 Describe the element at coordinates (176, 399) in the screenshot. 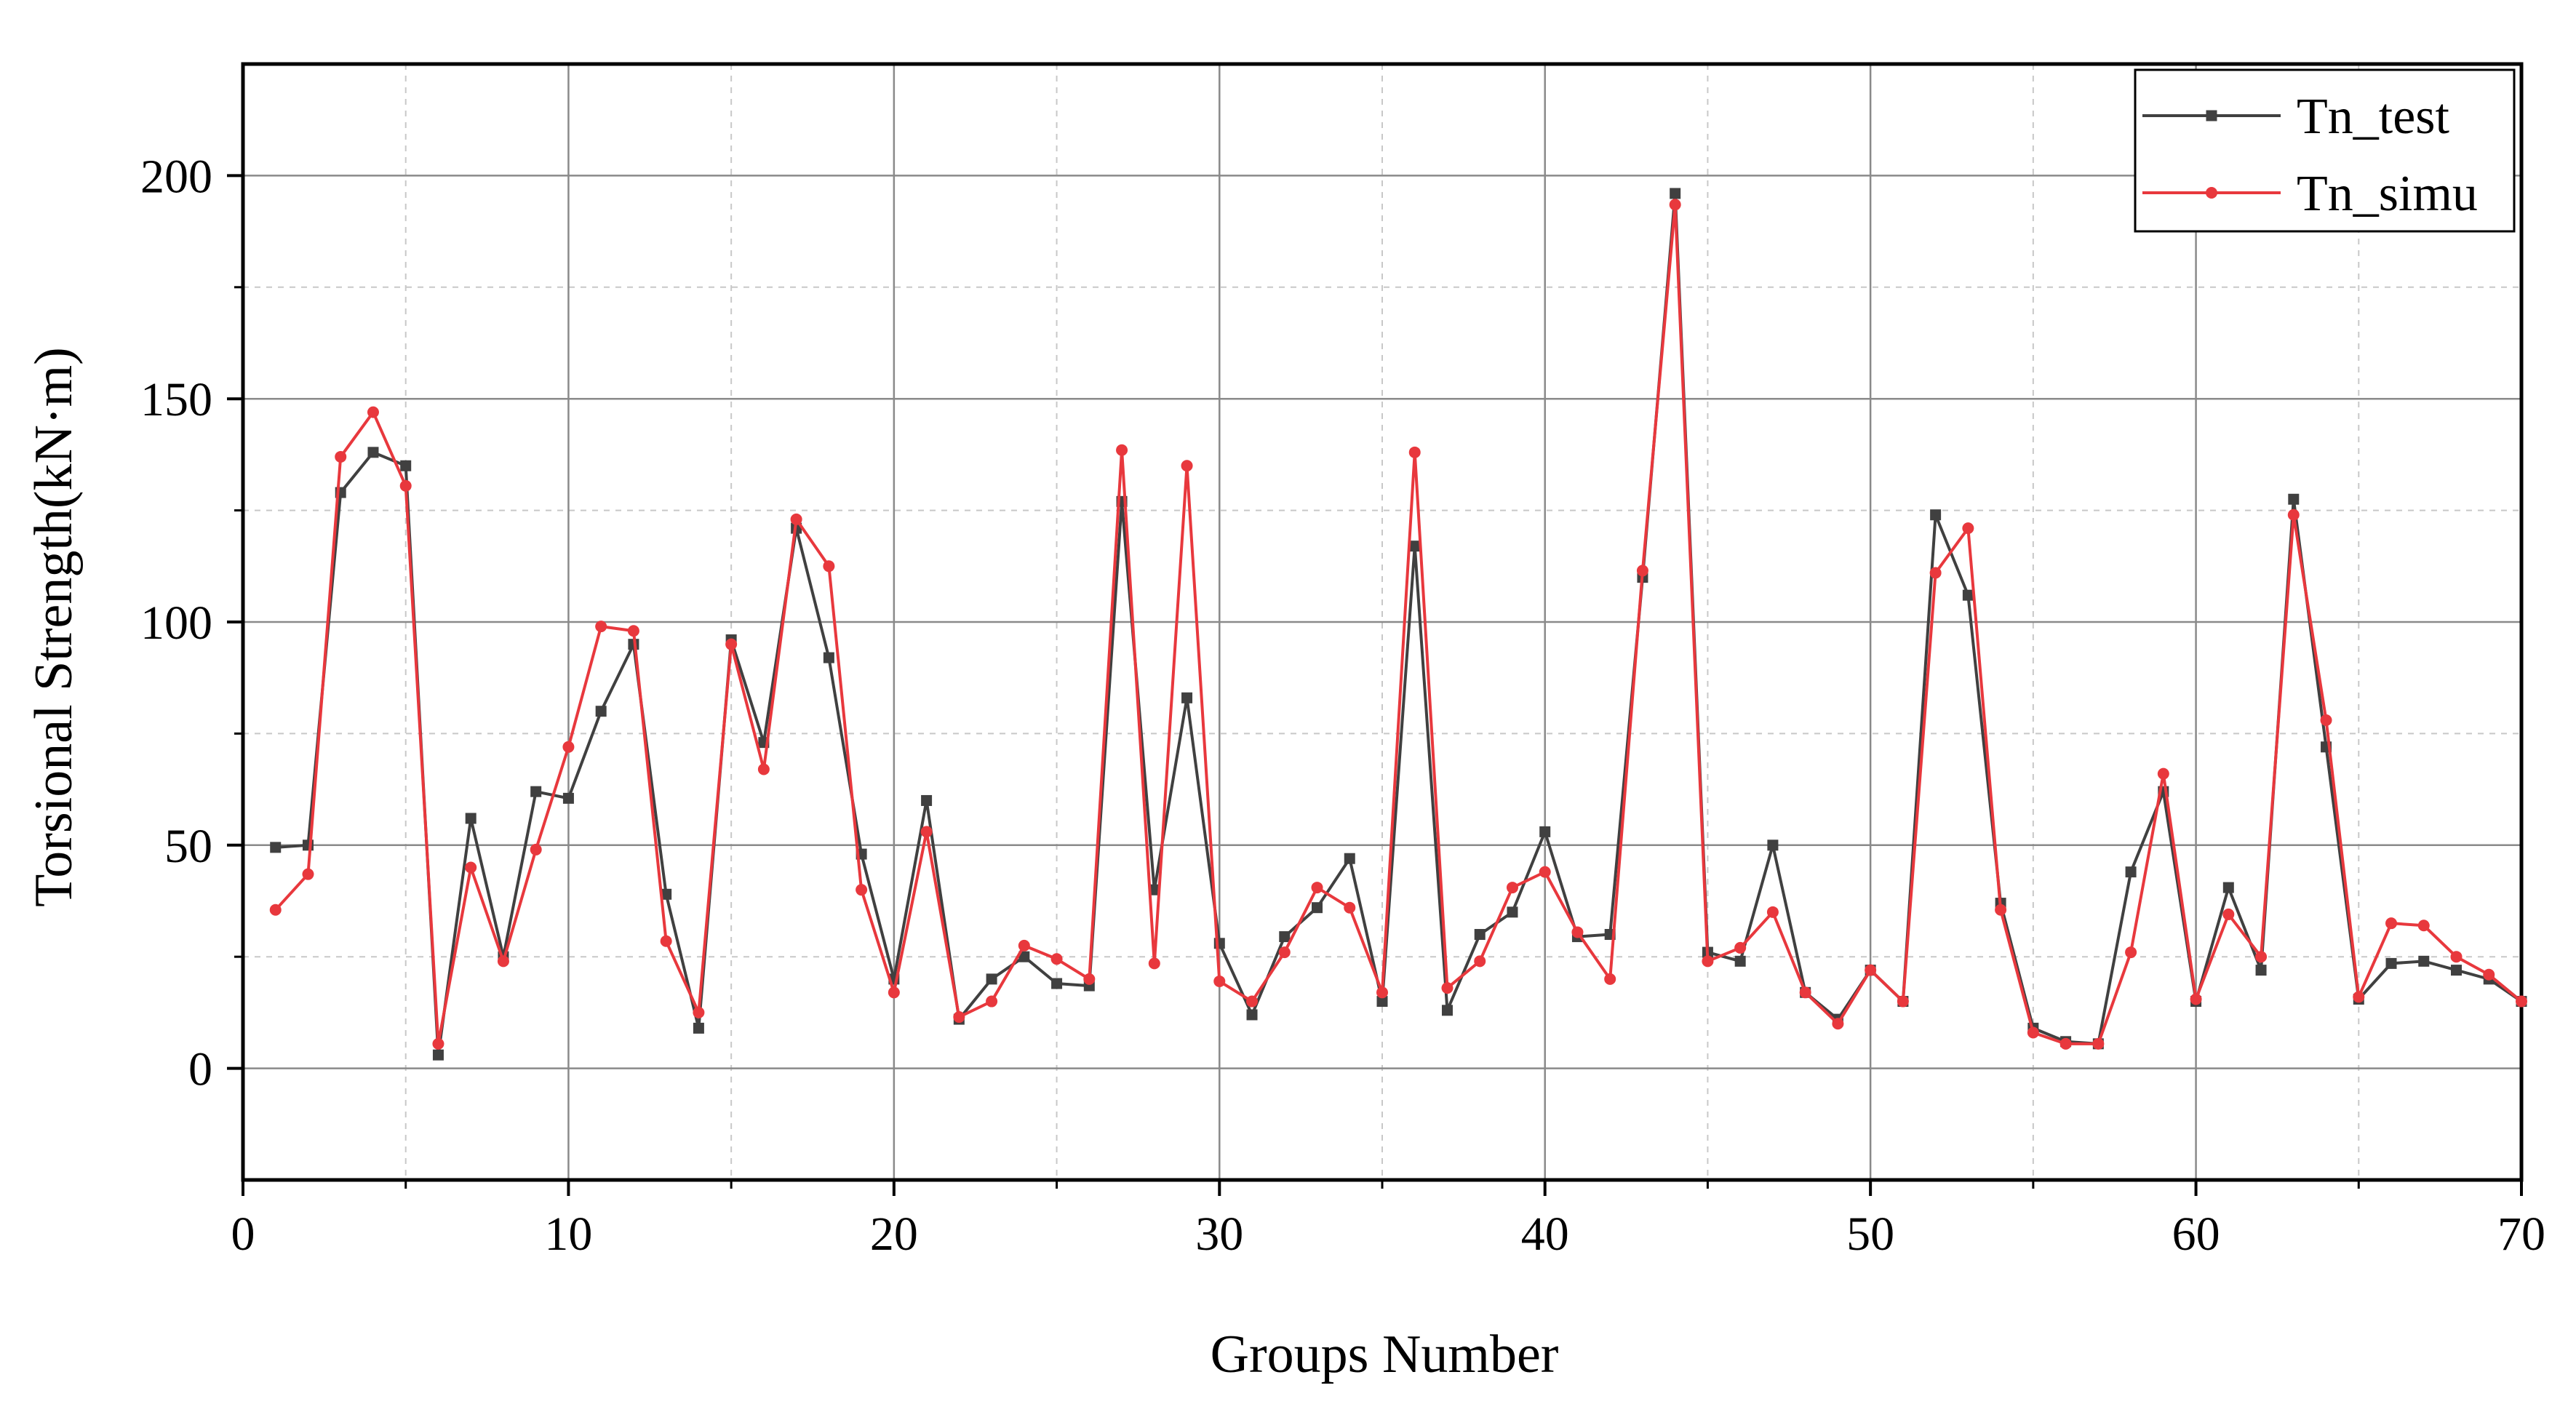

I see `y-tick-label: 150` at that location.